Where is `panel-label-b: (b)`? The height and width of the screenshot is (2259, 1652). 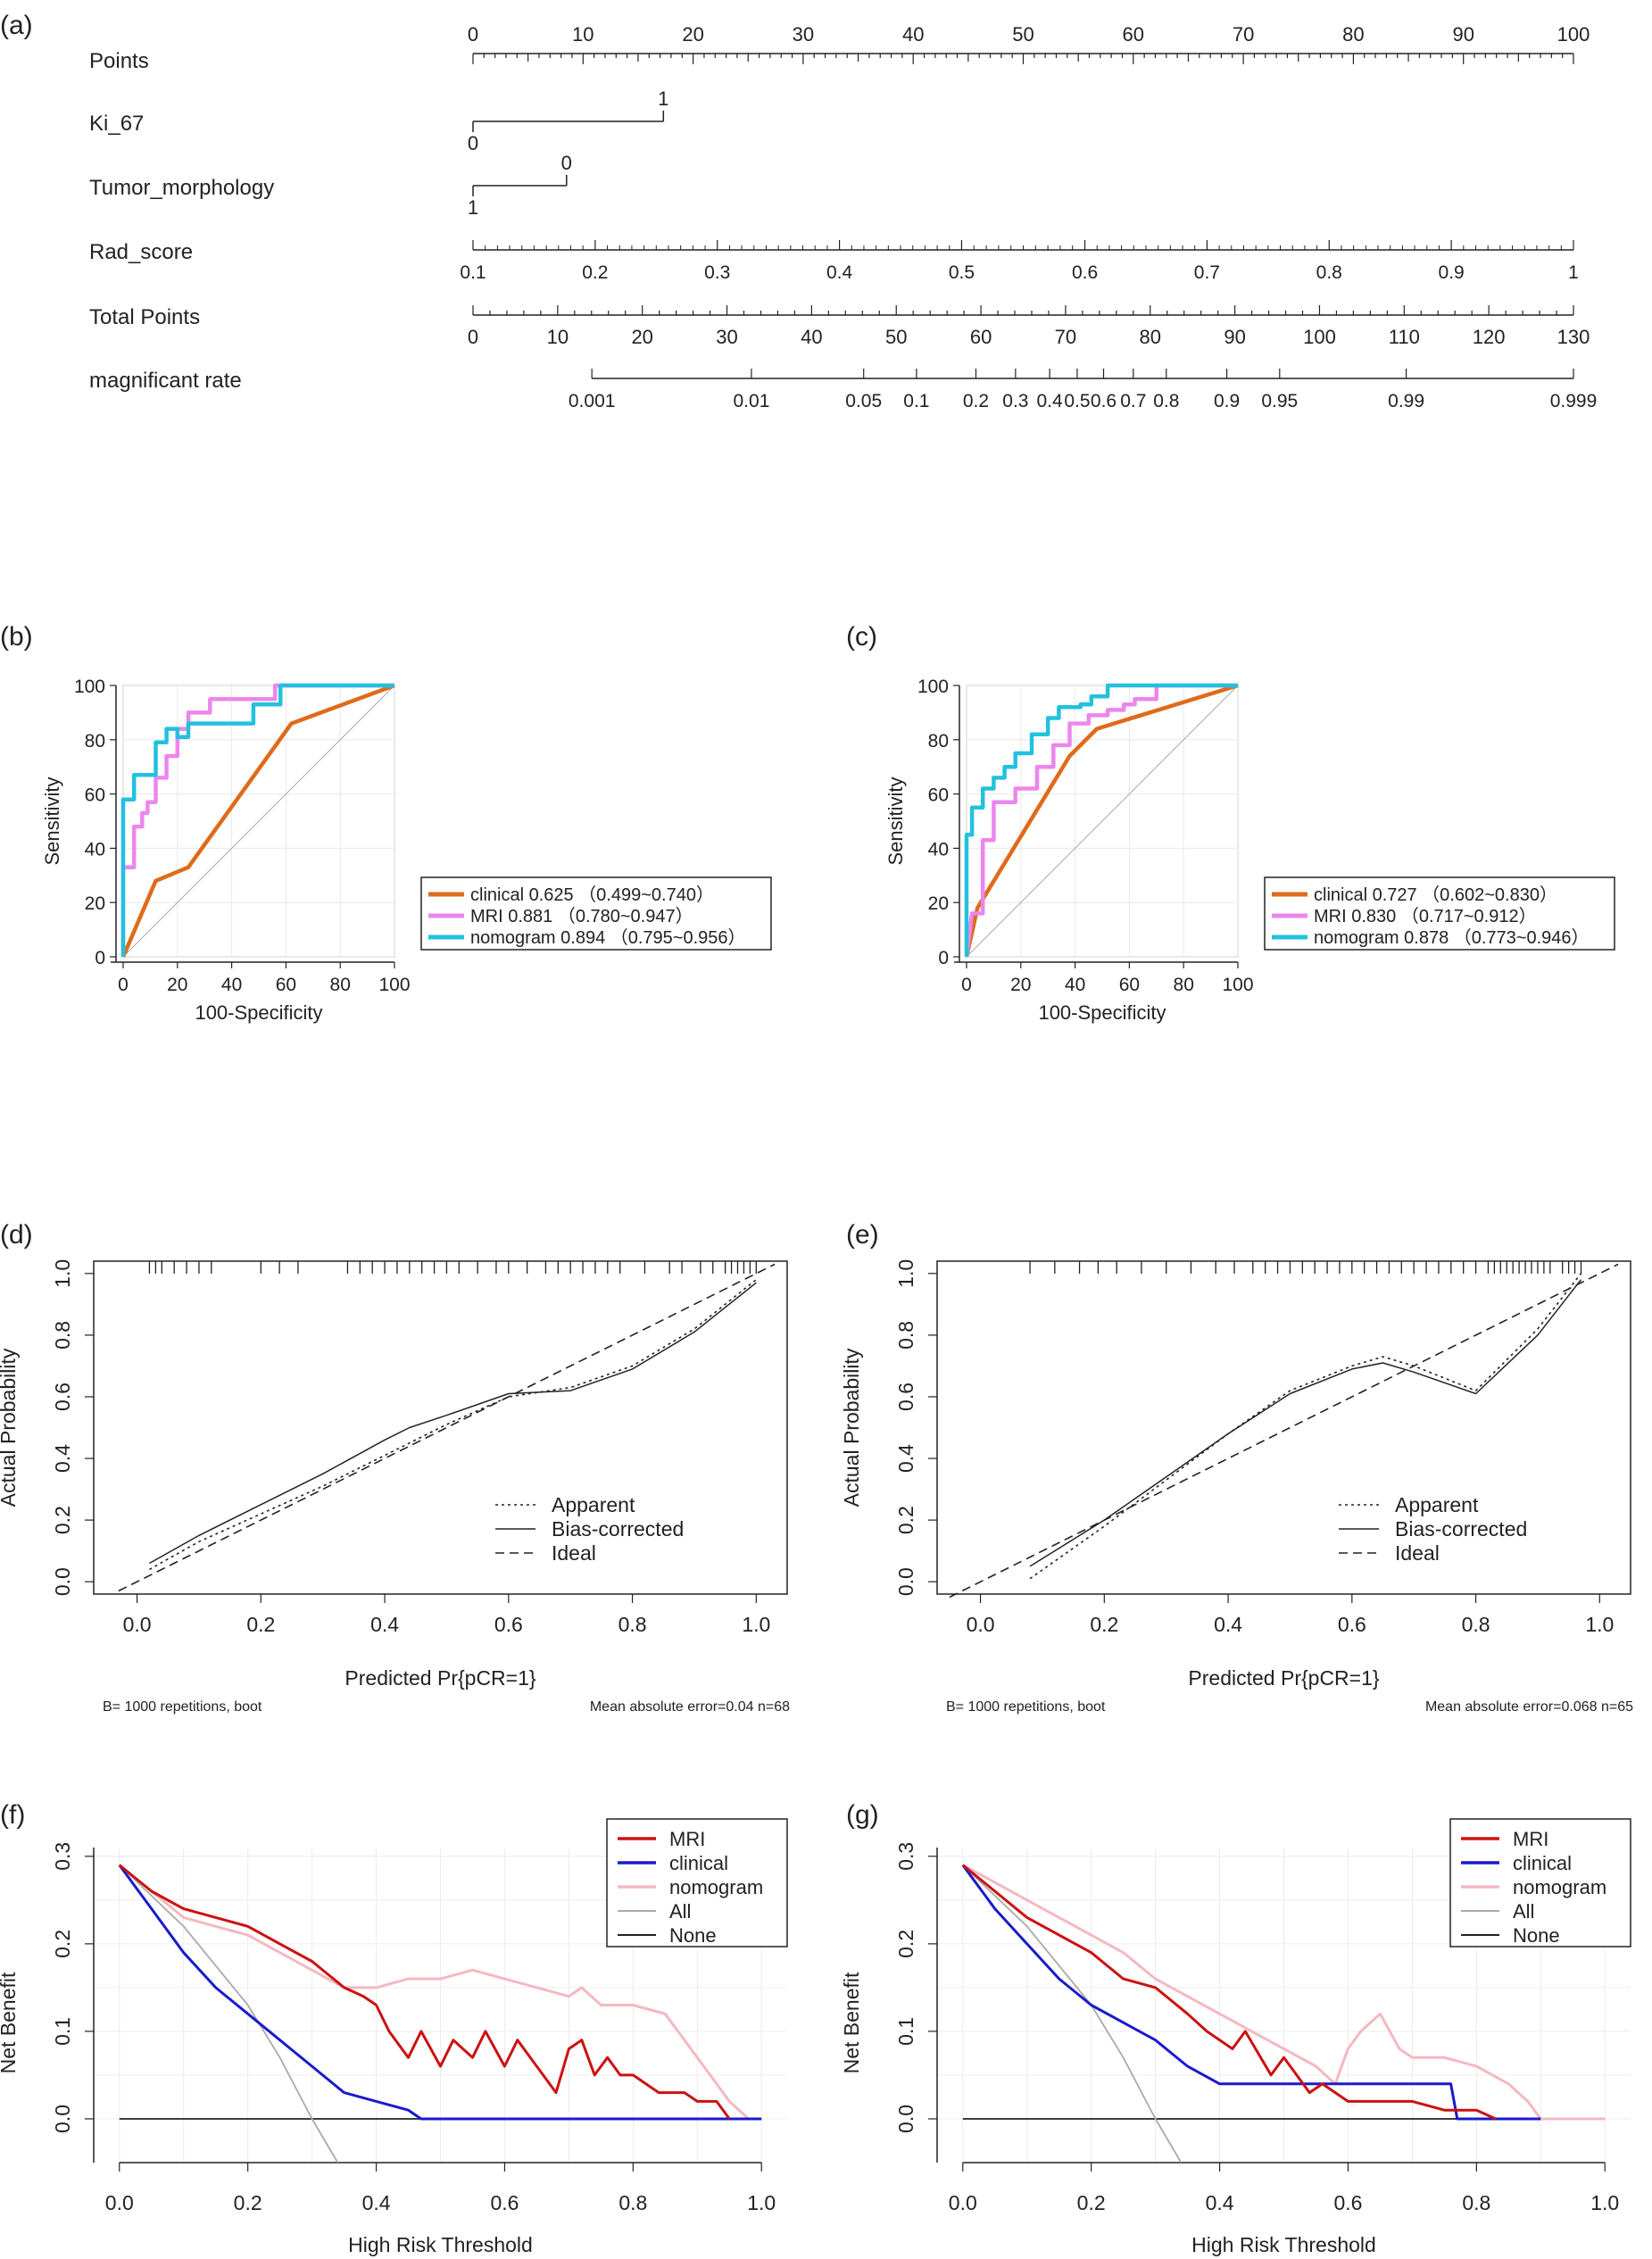 panel-label-b: (b) is located at coordinates (17, 637).